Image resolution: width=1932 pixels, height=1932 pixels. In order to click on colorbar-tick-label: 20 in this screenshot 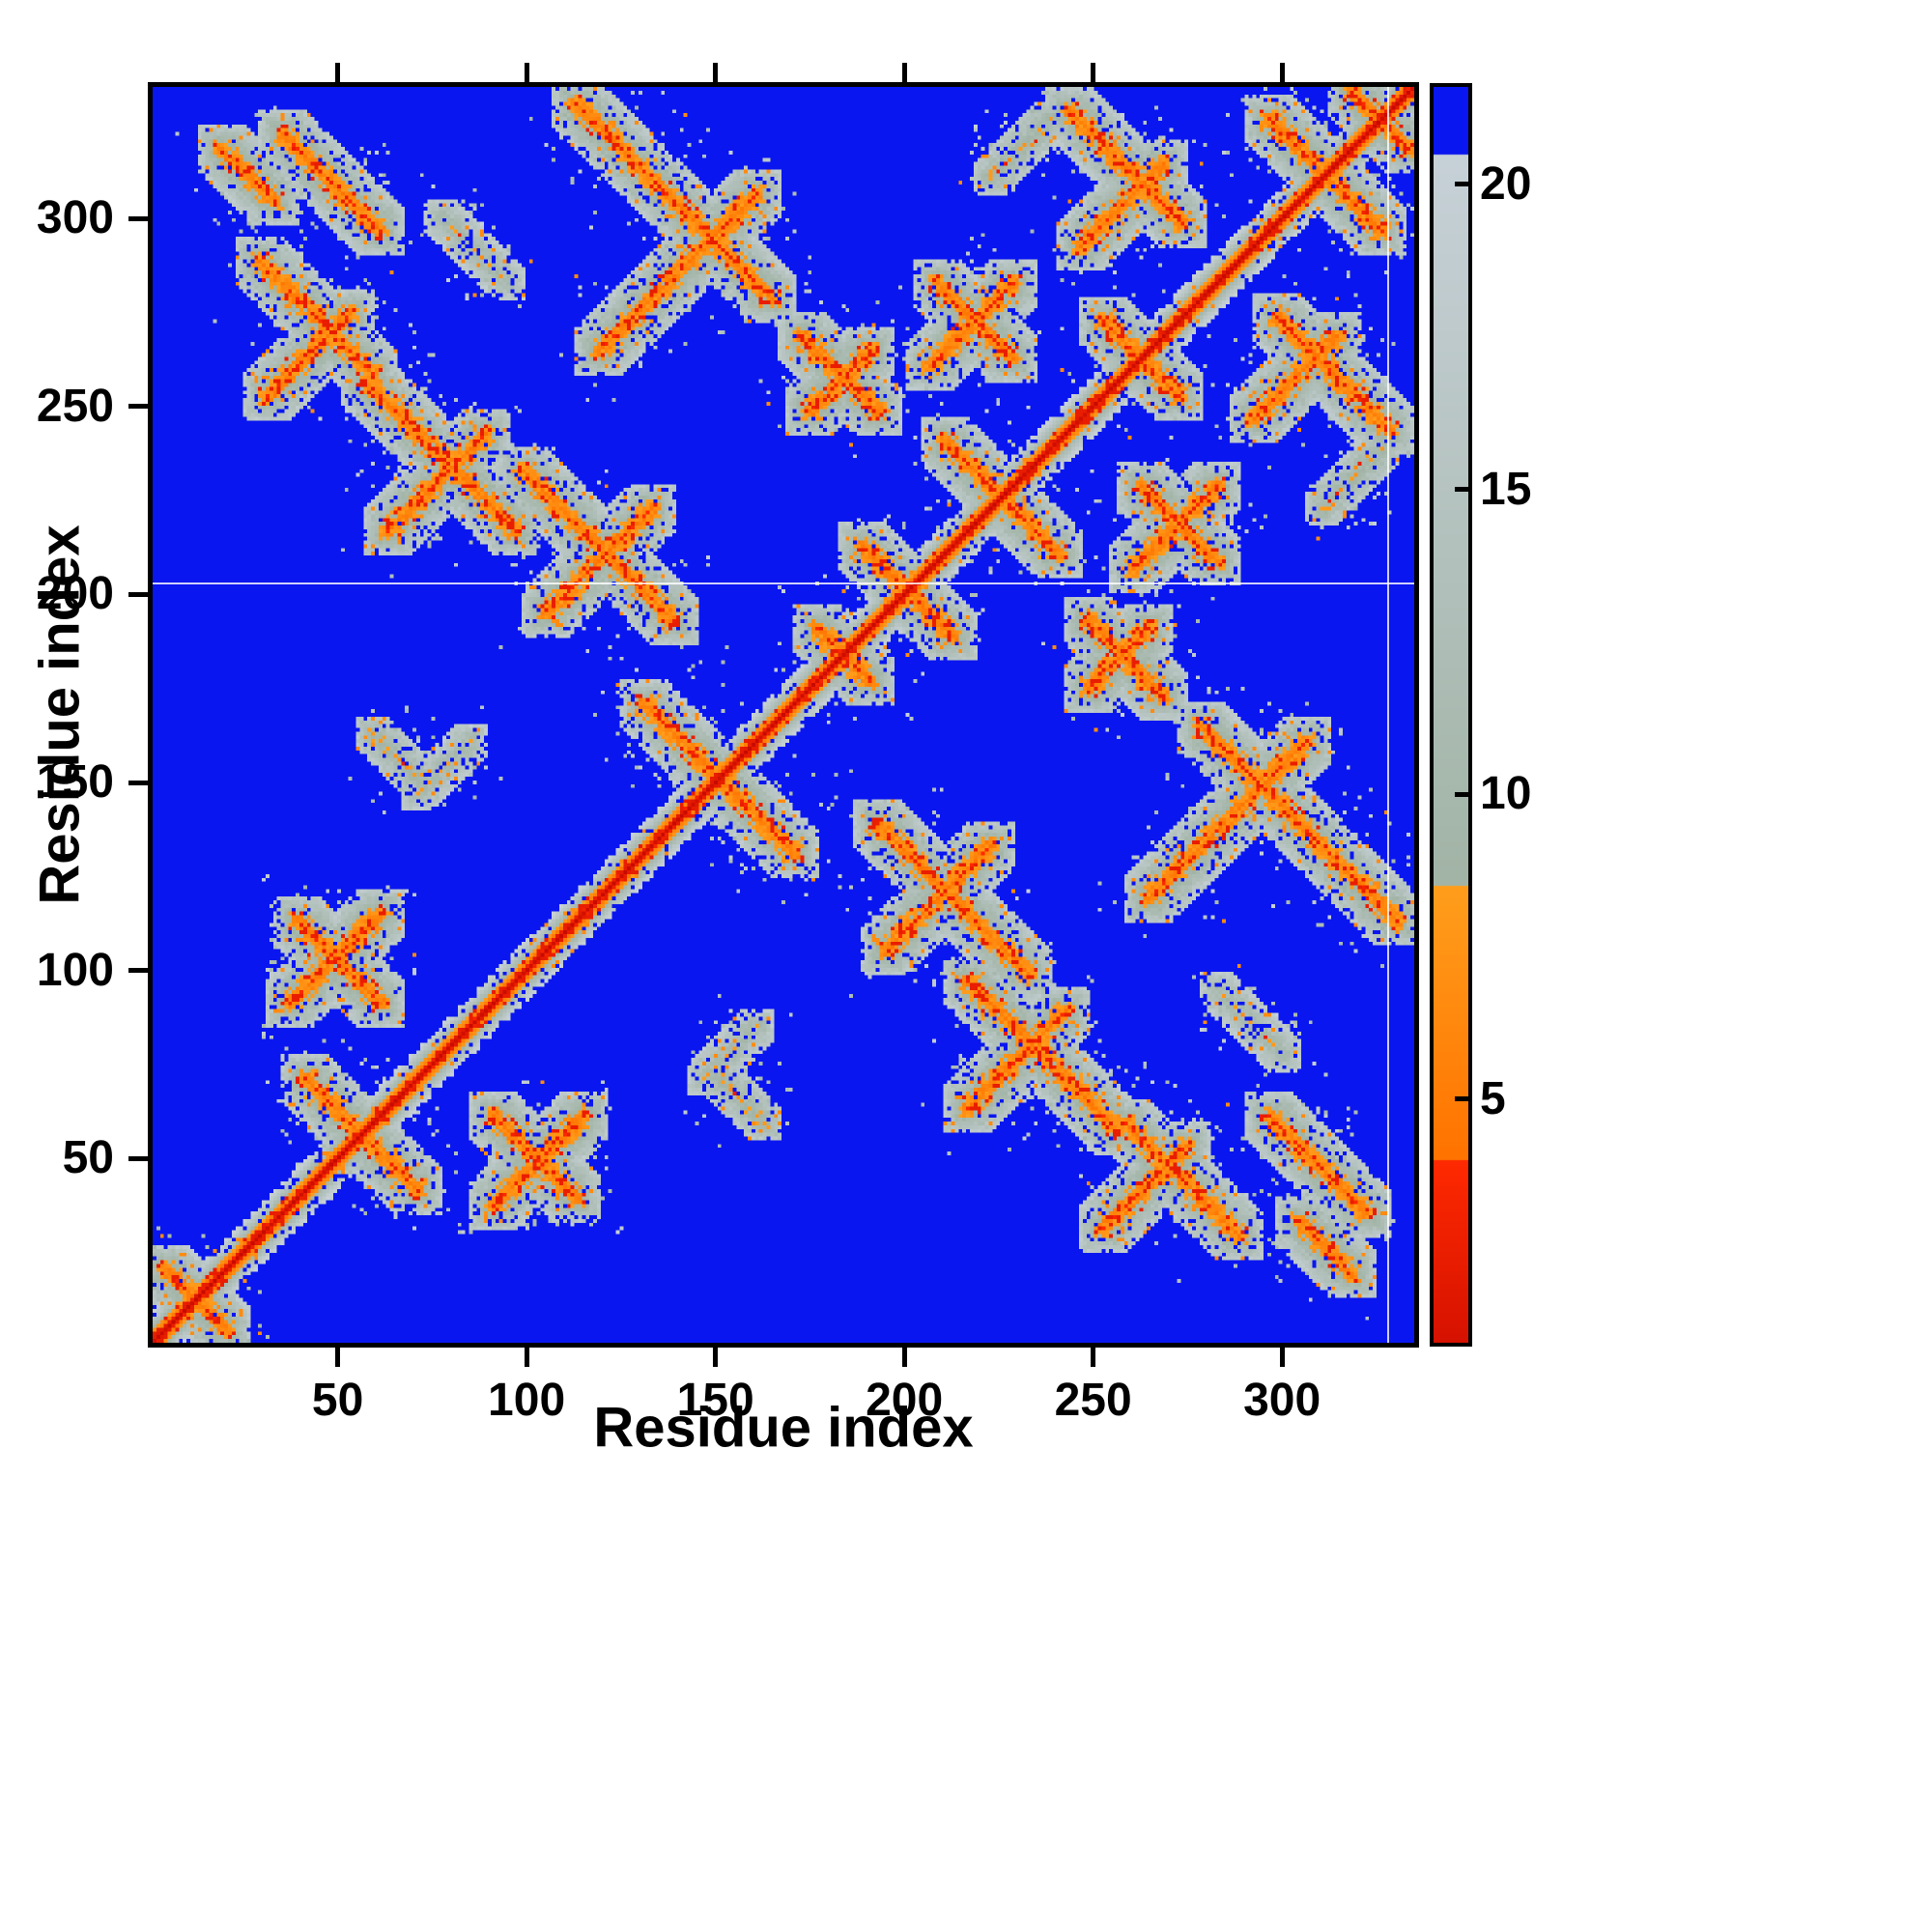, I will do `click(1506, 183)`.